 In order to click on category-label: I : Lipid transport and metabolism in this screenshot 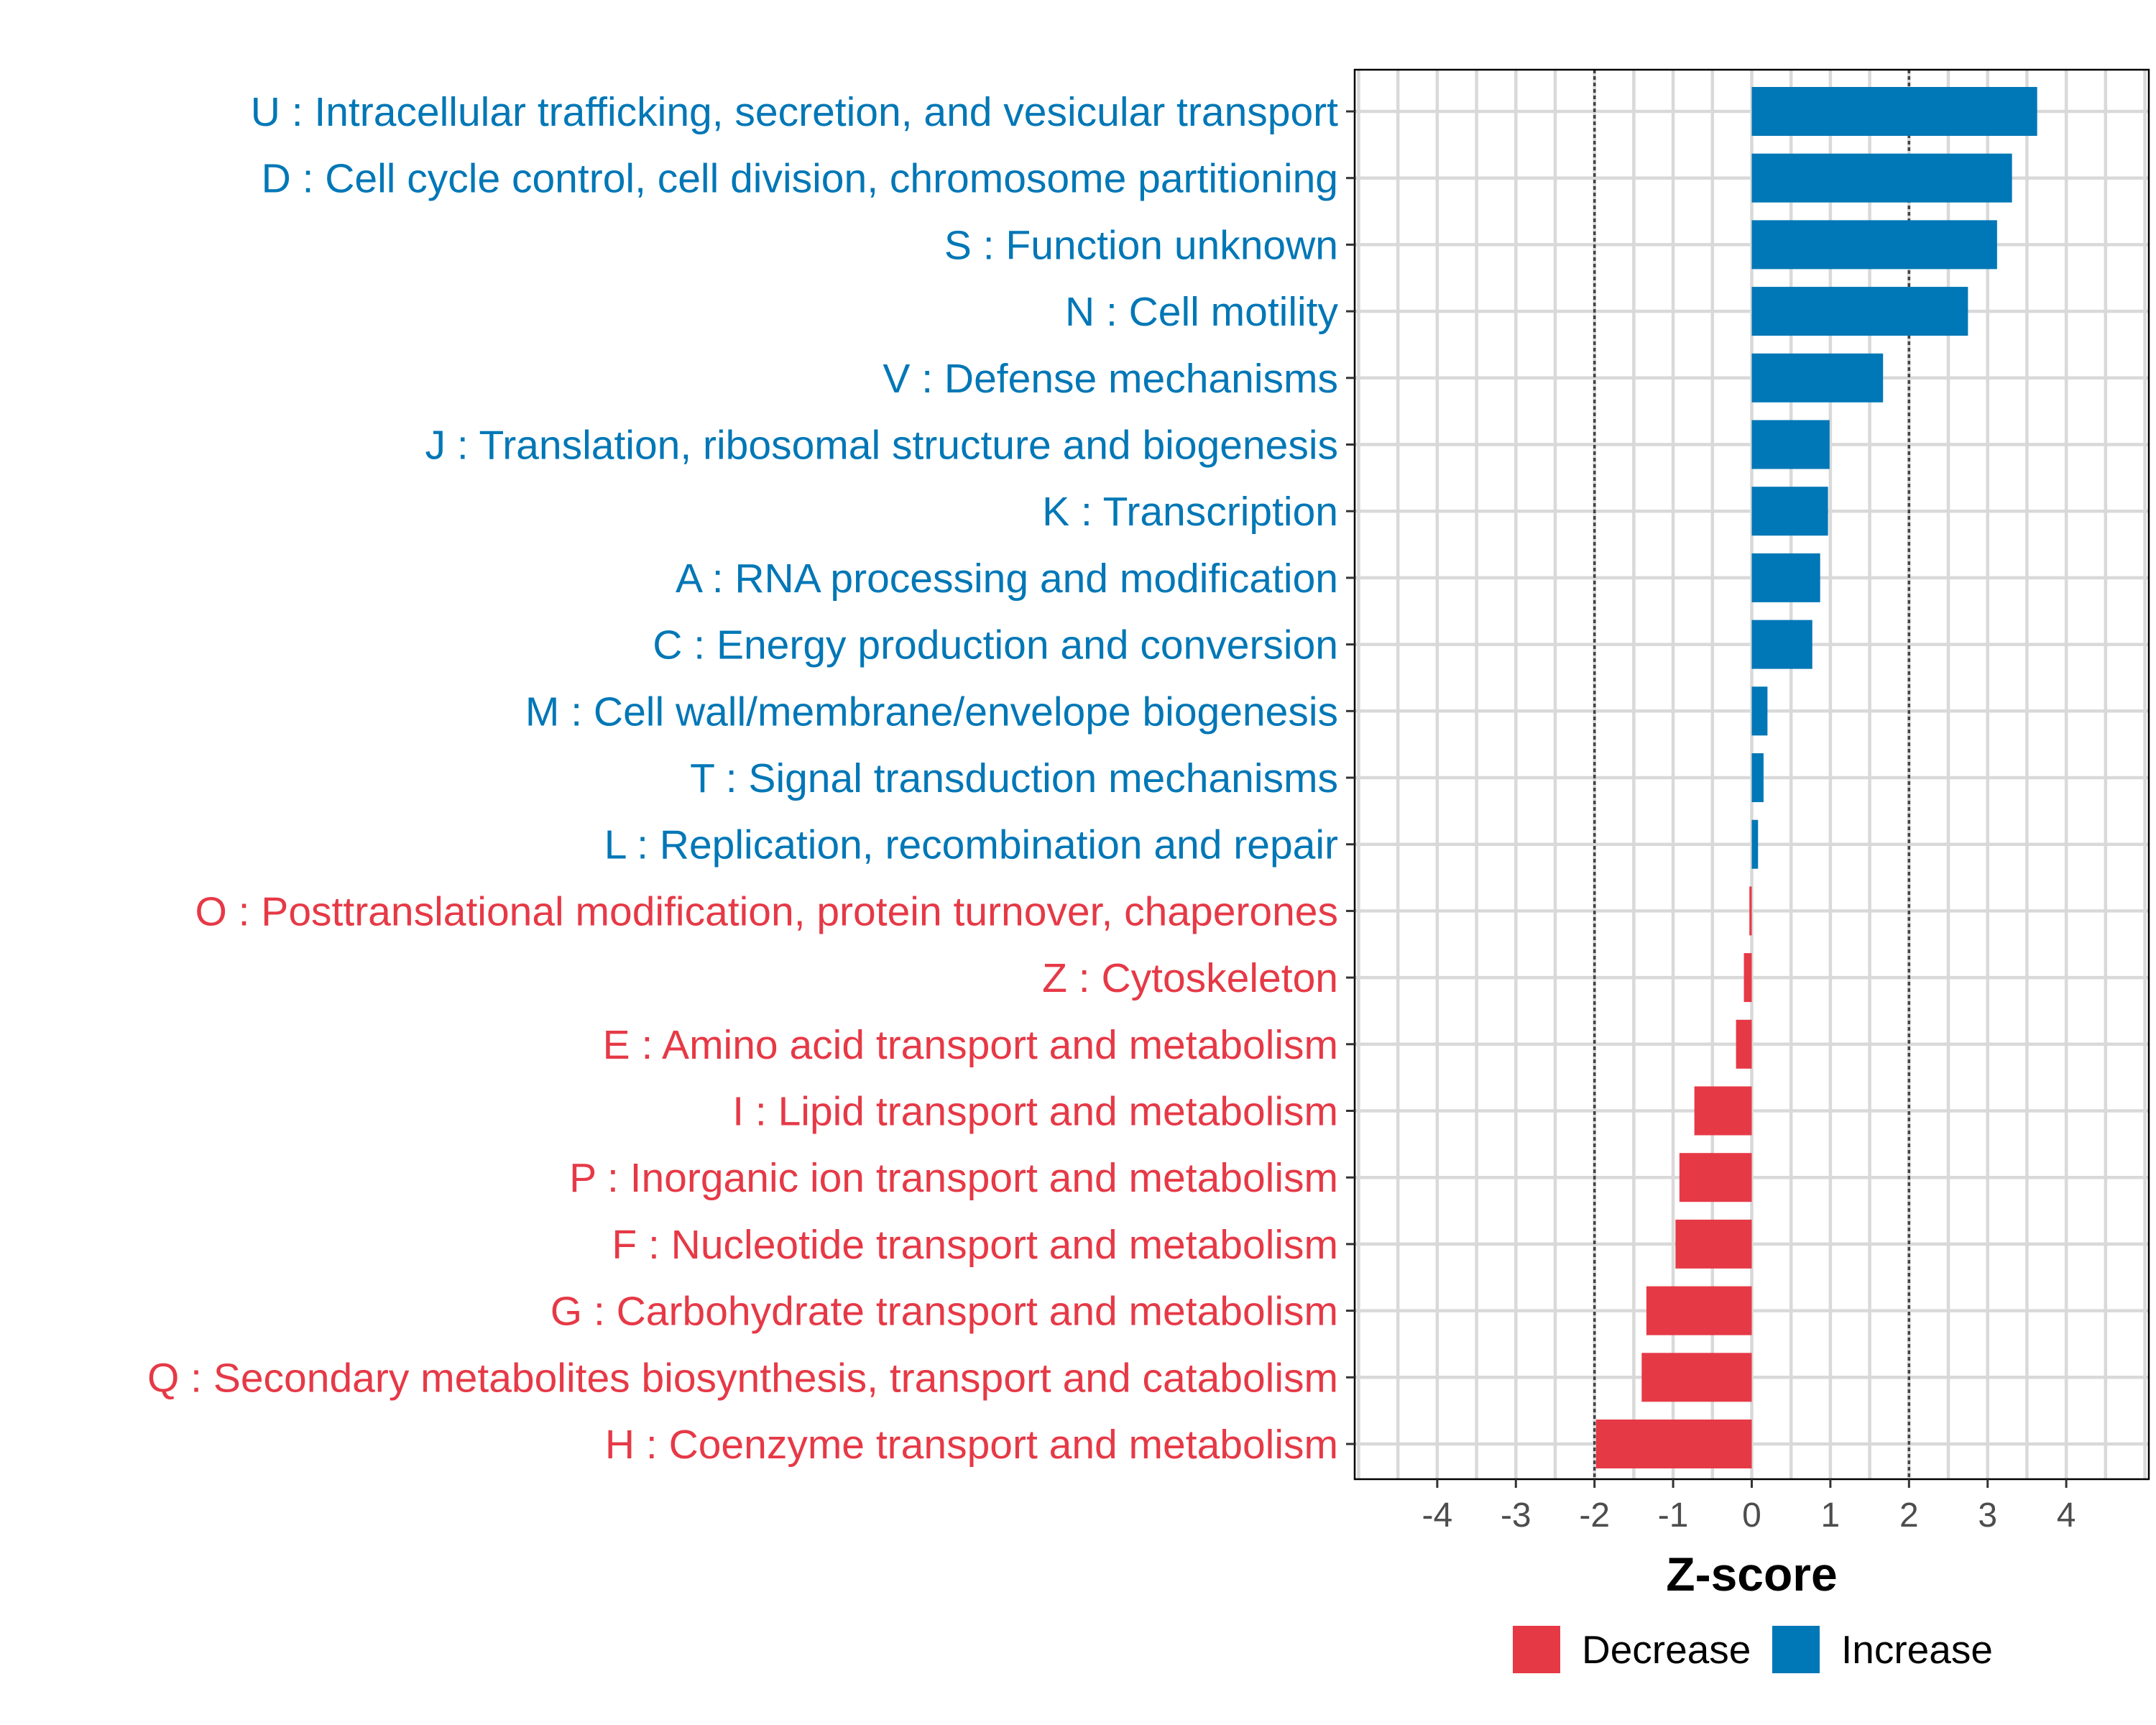, I will do `click(1035, 1112)`.